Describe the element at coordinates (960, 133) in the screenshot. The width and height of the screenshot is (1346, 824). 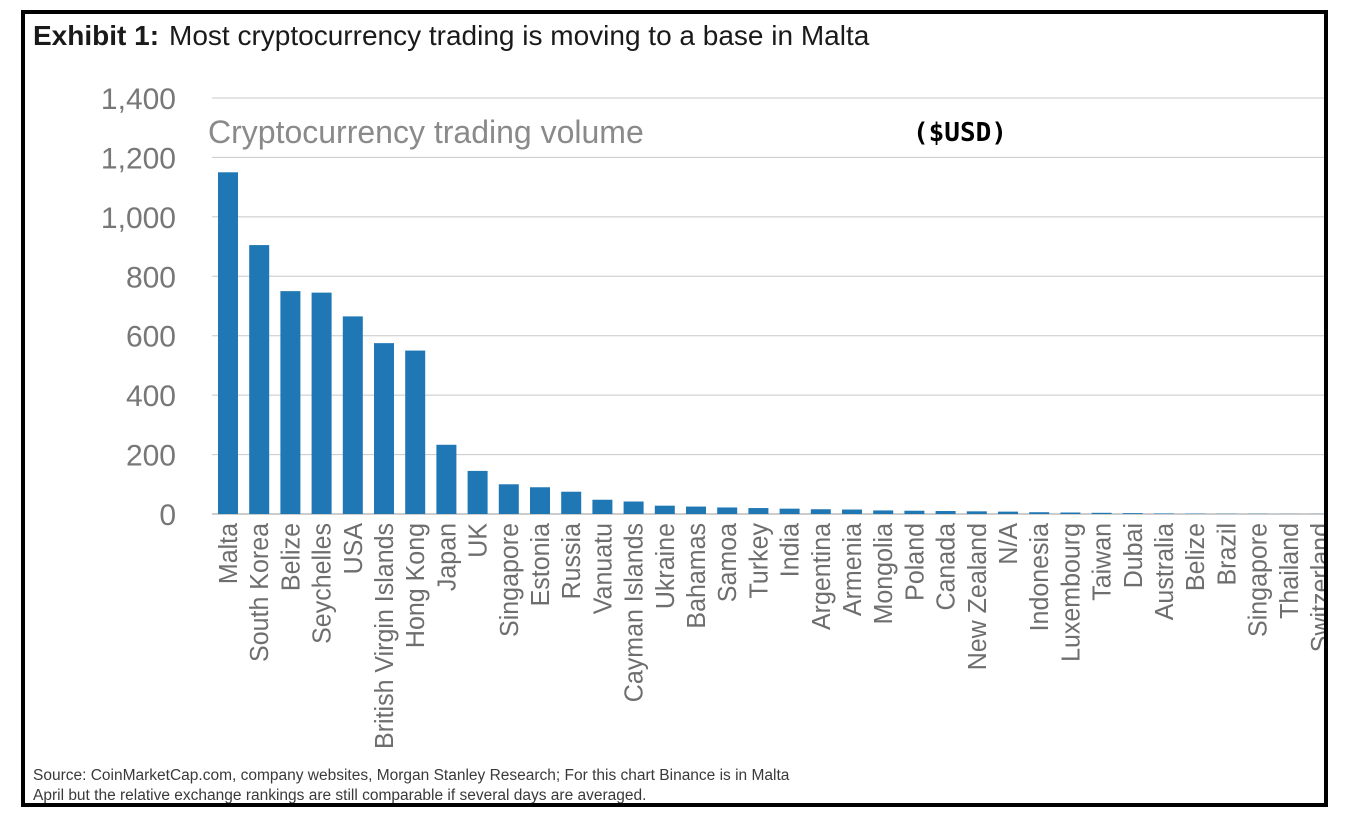
I see `chart-unit-annotation: ($USD)` at that location.